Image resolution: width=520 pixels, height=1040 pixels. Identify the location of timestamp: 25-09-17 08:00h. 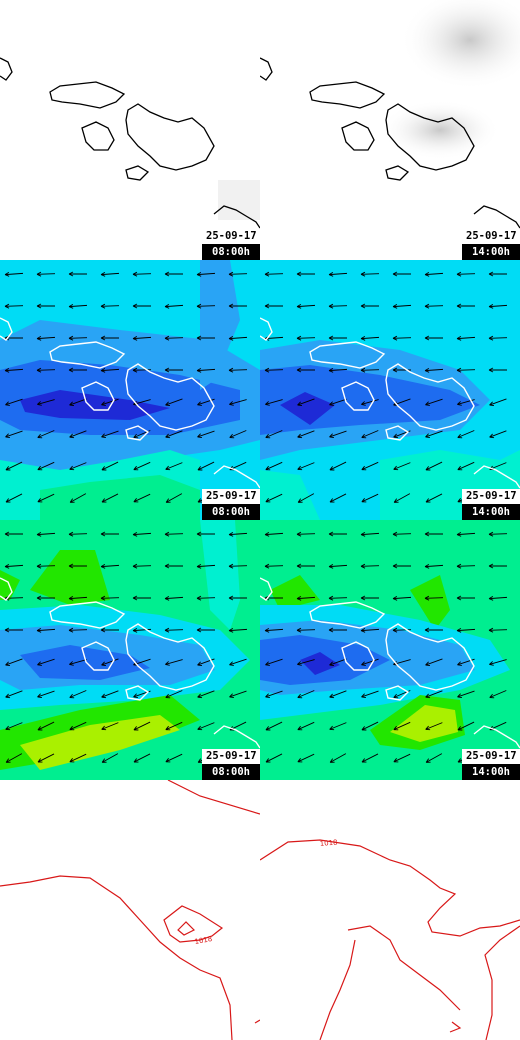
(231, 244).